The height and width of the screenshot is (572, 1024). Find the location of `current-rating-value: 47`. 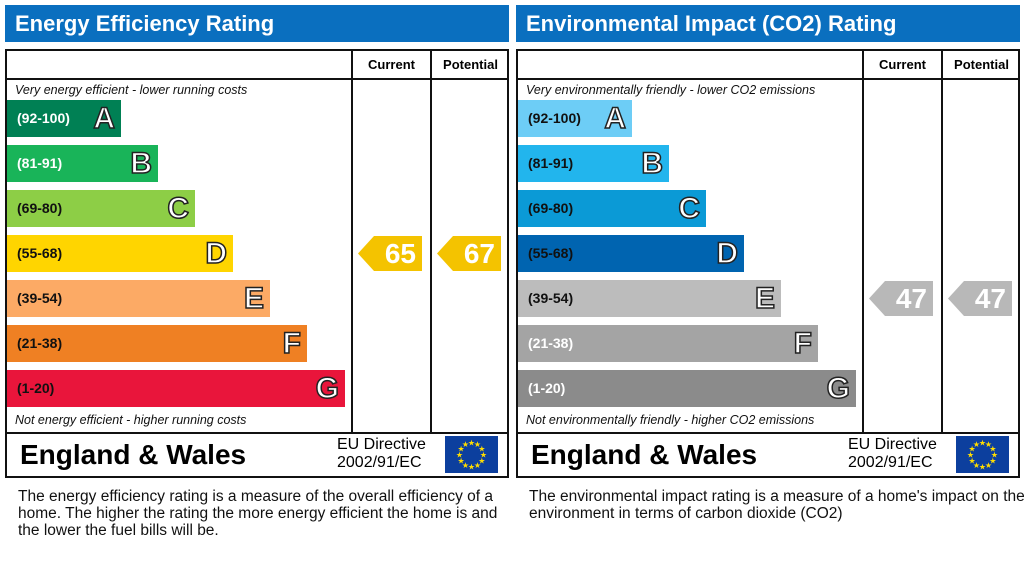

current-rating-value: 47 is located at coordinates (911, 298).